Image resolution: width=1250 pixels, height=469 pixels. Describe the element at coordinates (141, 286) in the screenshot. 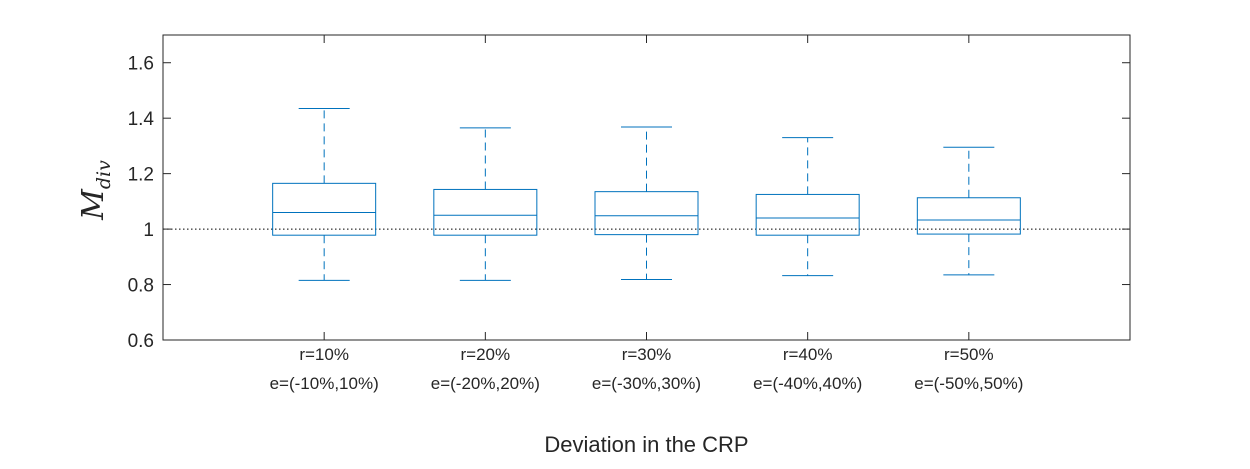

I see `y-tick-label: 0.8` at that location.